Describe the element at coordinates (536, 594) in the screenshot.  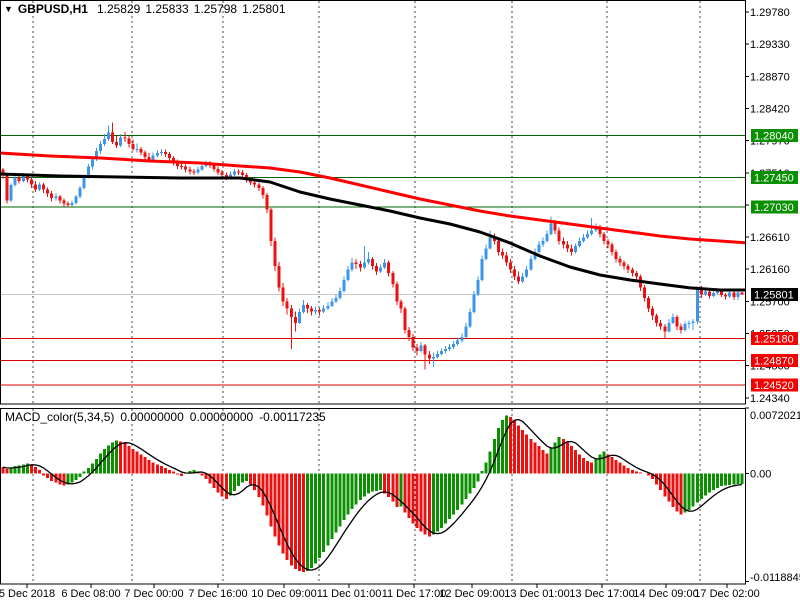
I see `time-tick-label: 13 Dec 01:00` at that location.